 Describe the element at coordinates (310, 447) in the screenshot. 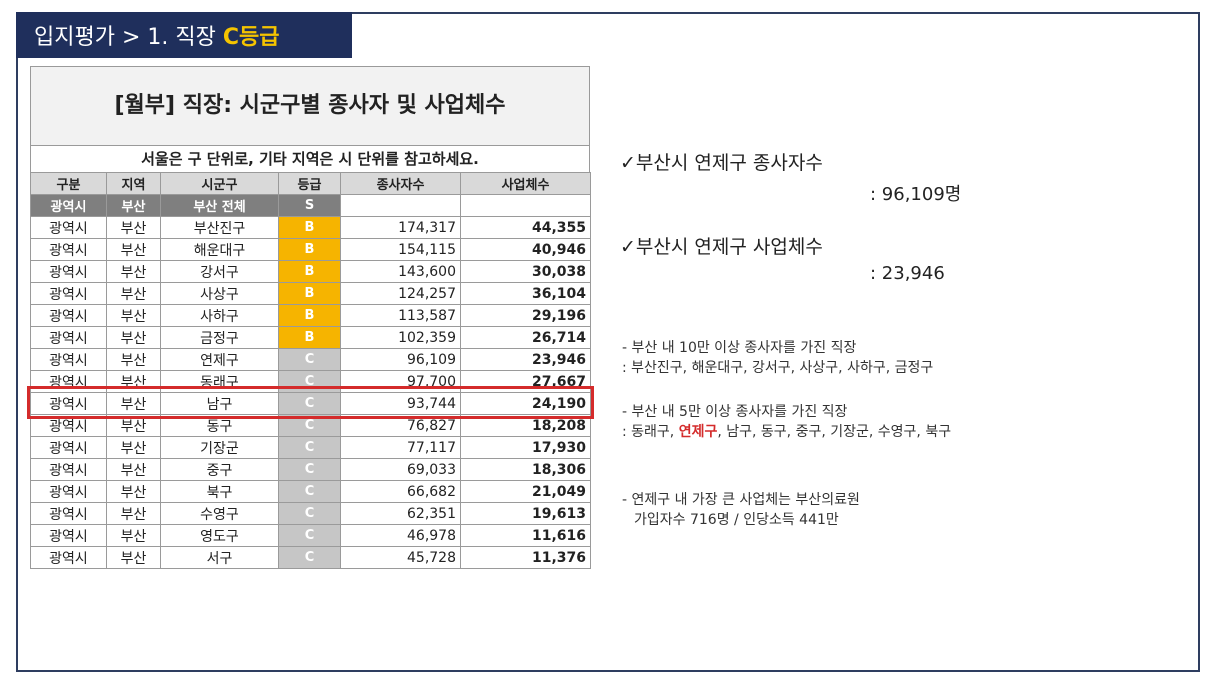

I see `table-row: 광역시 부산 기장군 C 77,117 17,930` at that location.